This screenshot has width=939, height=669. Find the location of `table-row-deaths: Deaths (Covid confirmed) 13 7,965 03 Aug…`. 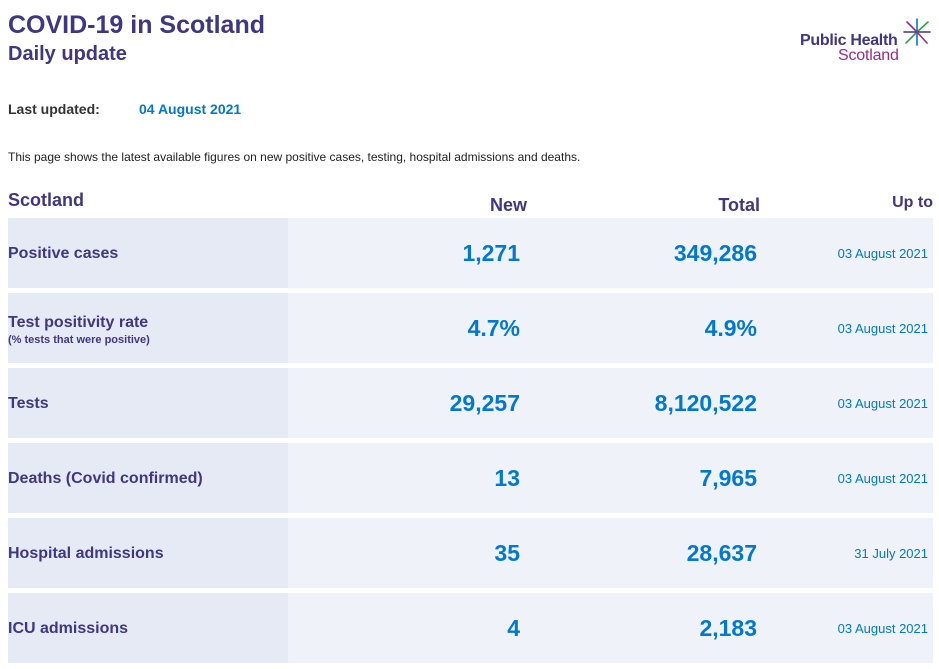

table-row-deaths: Deaths (Covid confirmed) 13 7,965 03 Aug… is located at coordinates (470, 478).